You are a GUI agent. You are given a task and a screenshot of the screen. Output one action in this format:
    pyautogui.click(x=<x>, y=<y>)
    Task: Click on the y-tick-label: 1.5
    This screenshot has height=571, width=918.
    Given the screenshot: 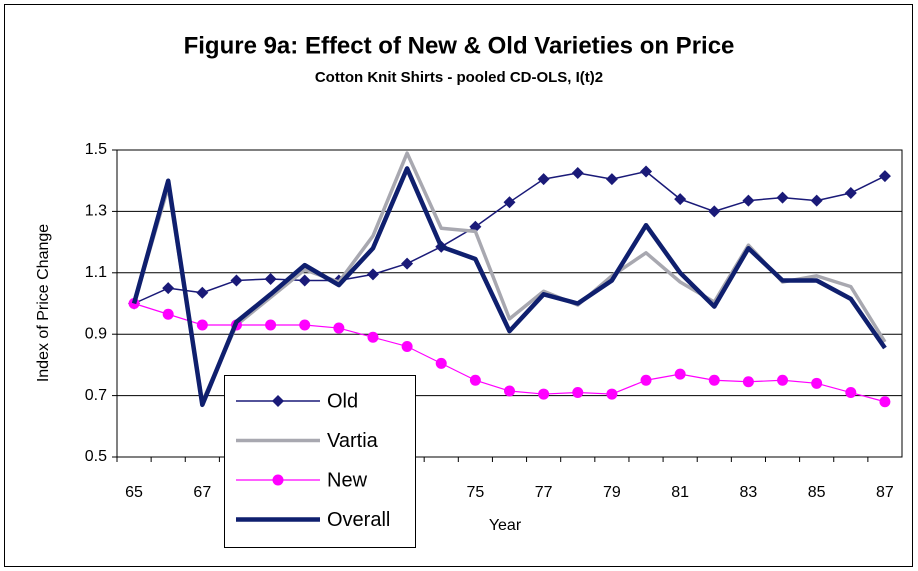 What is the action you would take?
    pyautogui.click(x=96, y=149)
    